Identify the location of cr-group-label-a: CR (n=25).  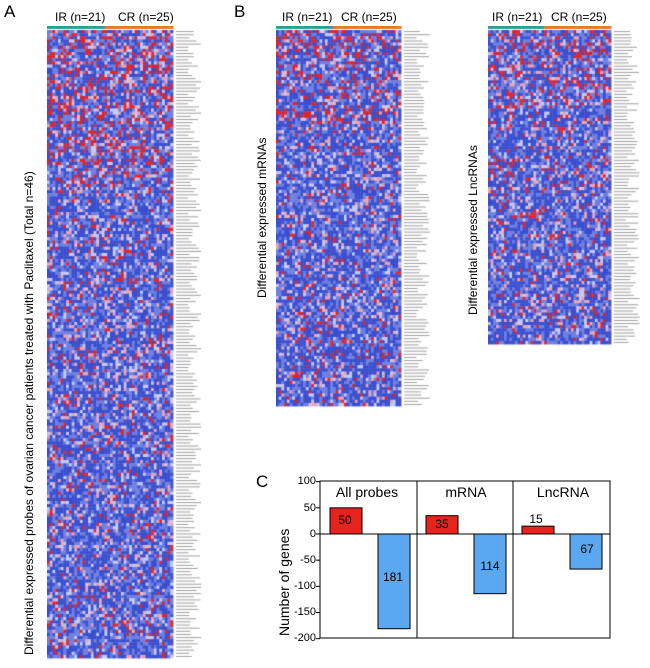
(146, 17).